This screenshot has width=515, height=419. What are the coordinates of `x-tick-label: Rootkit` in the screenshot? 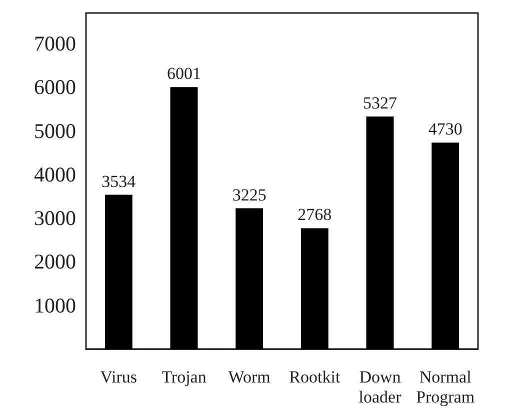 It's located at (314, 377).